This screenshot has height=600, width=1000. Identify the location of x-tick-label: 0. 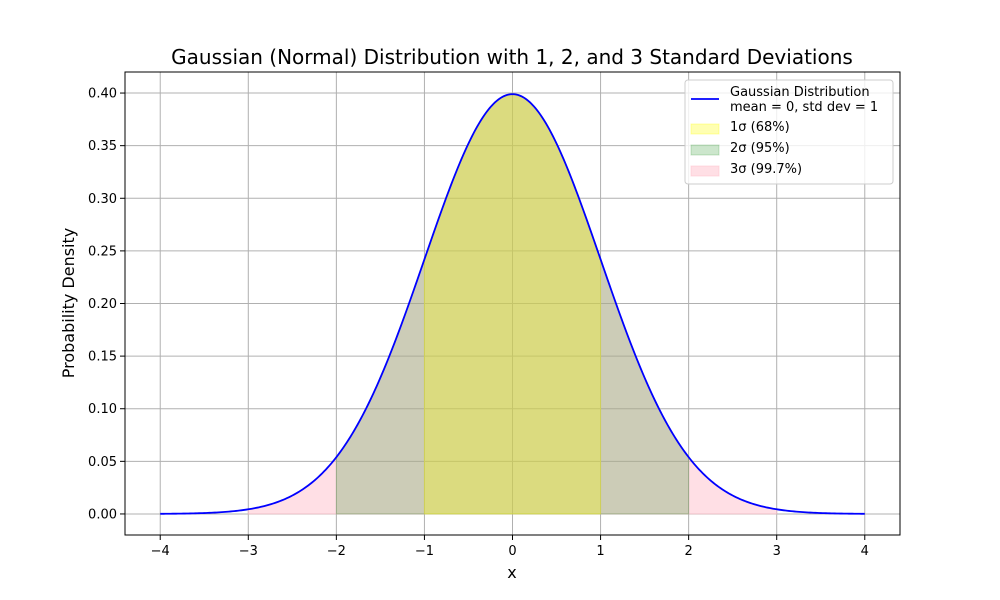
(512, 551).